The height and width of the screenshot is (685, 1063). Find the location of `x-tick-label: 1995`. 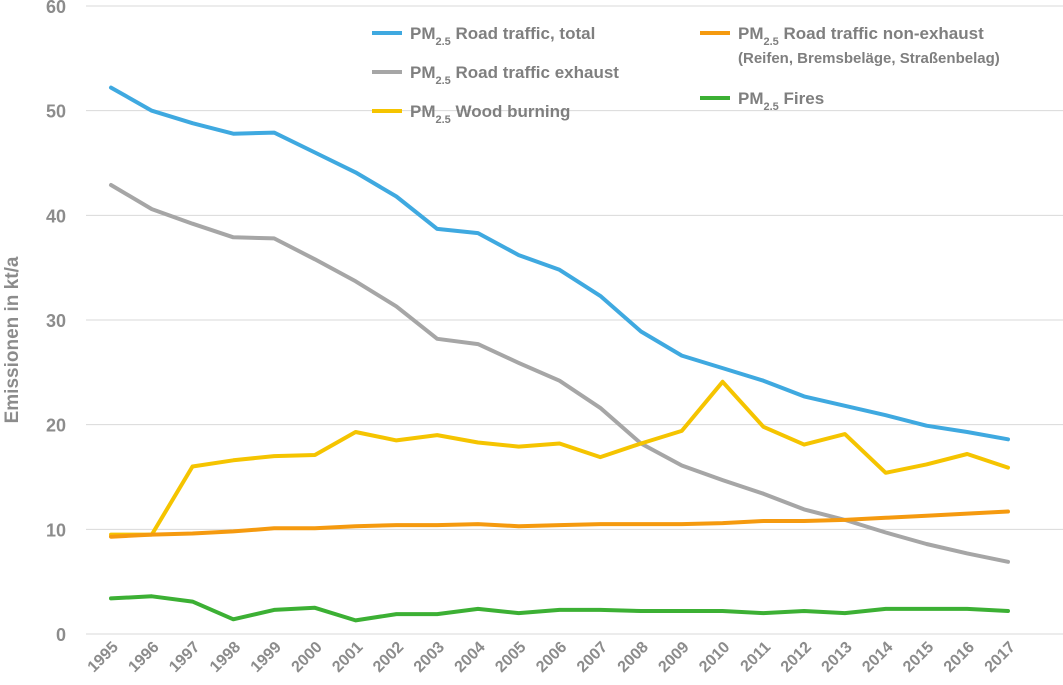

x-tick-label: 1995 is located at coordinates (103, 657).